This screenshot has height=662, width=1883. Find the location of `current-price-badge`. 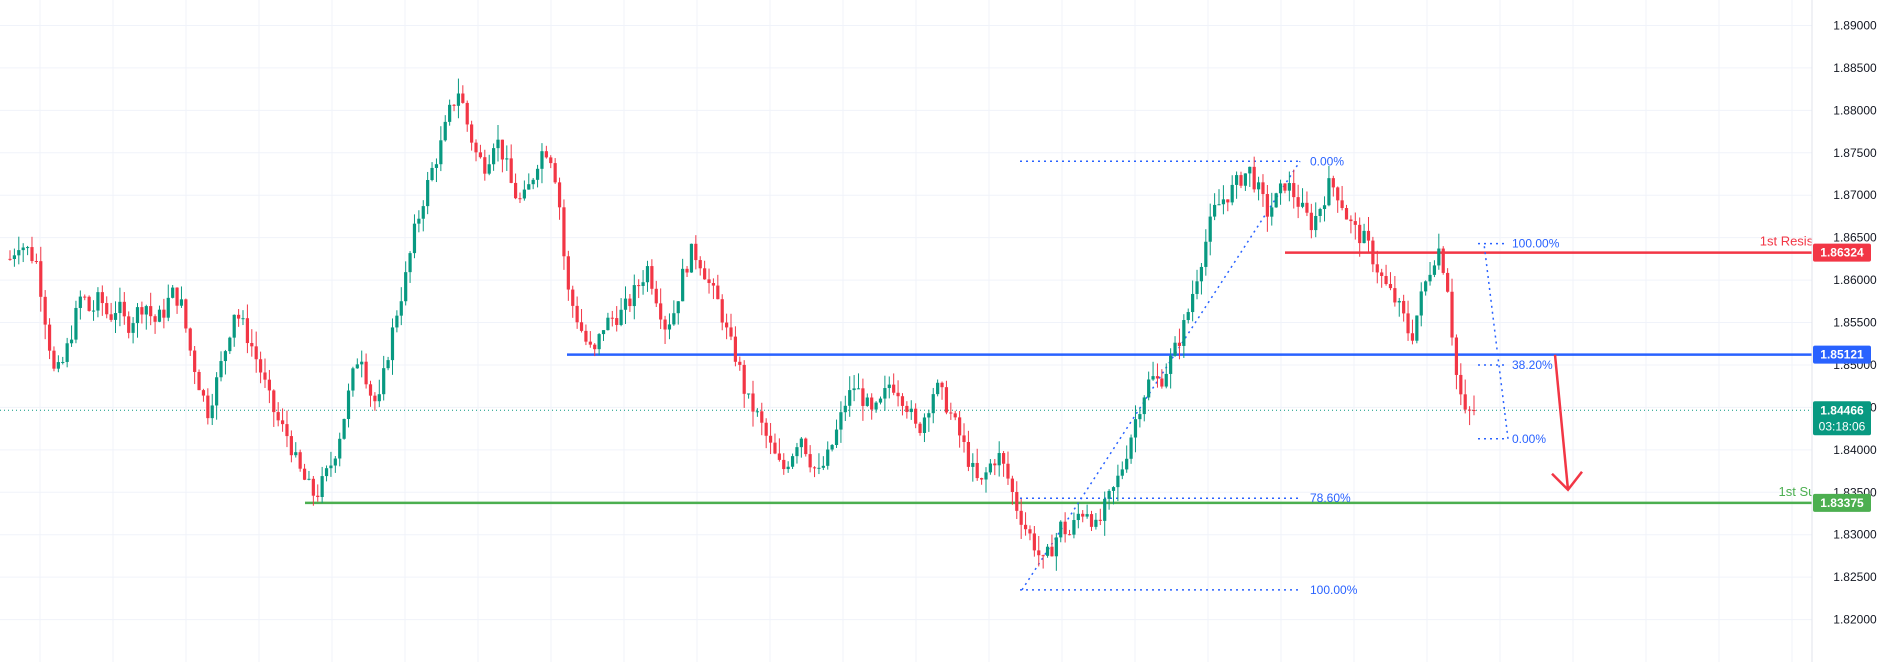

current-price-badge is located at coordinates (1842, 418).